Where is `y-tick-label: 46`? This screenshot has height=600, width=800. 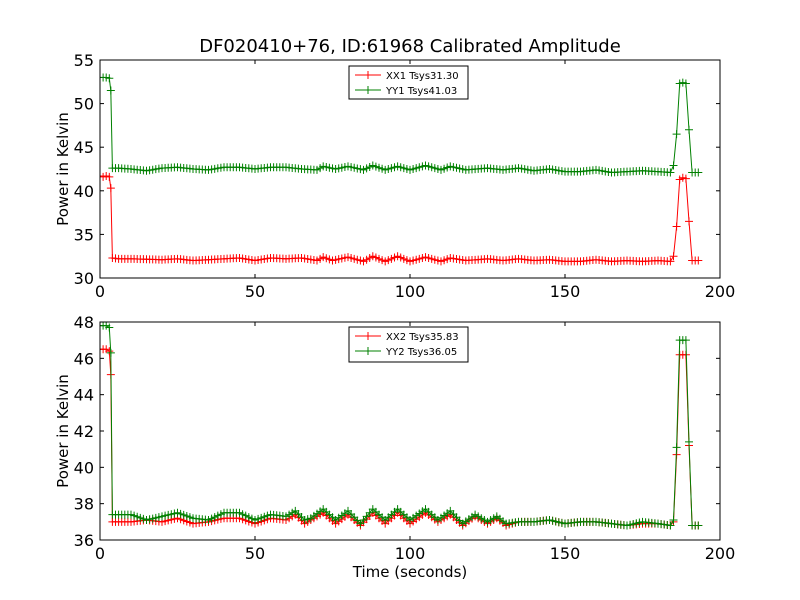 y-tick-label: 46 is located at coordinates (84, 358).